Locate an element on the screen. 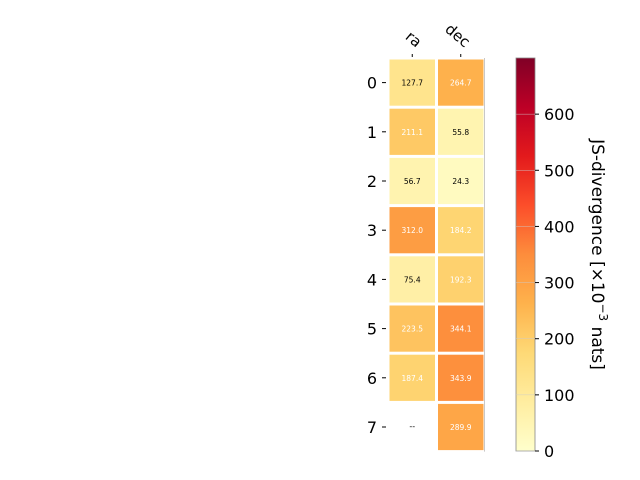 This screenshot has width=640, height=480. cell-value-label: 187.4 is located at coordinates (413, 378).